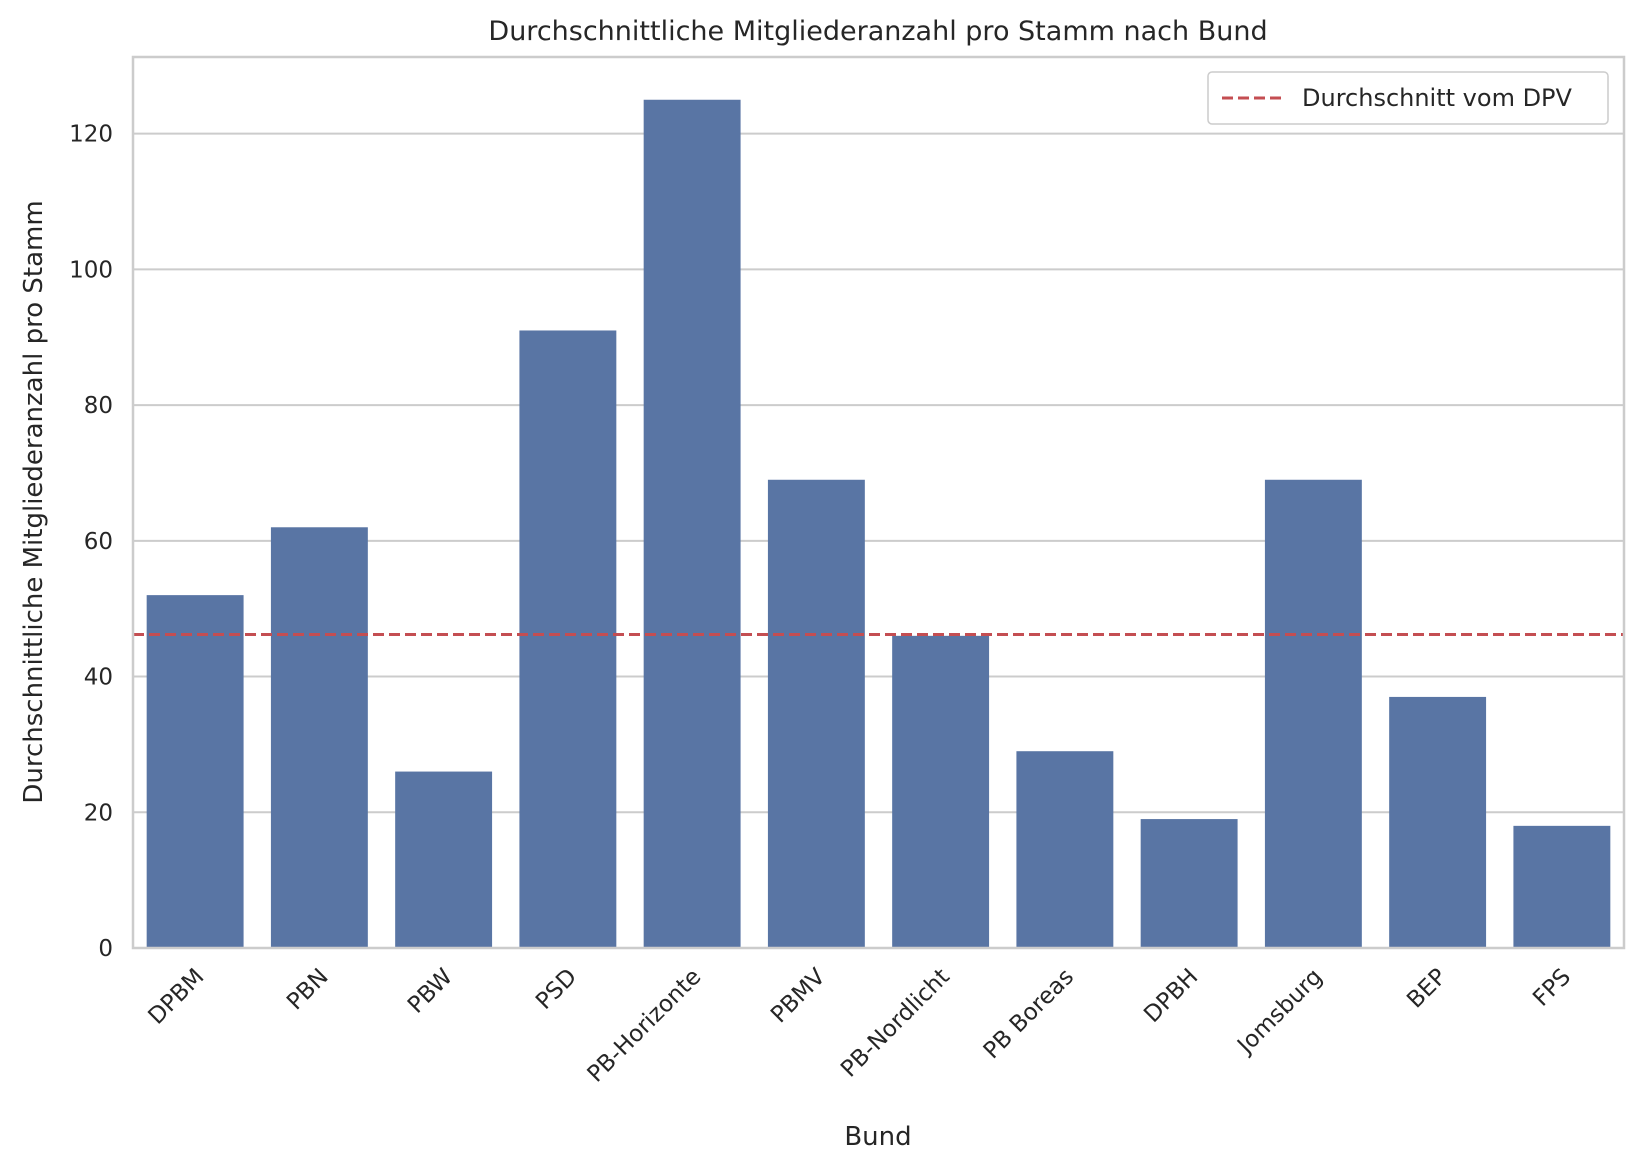  I want to click on bar-pbw, so click(444, 859).